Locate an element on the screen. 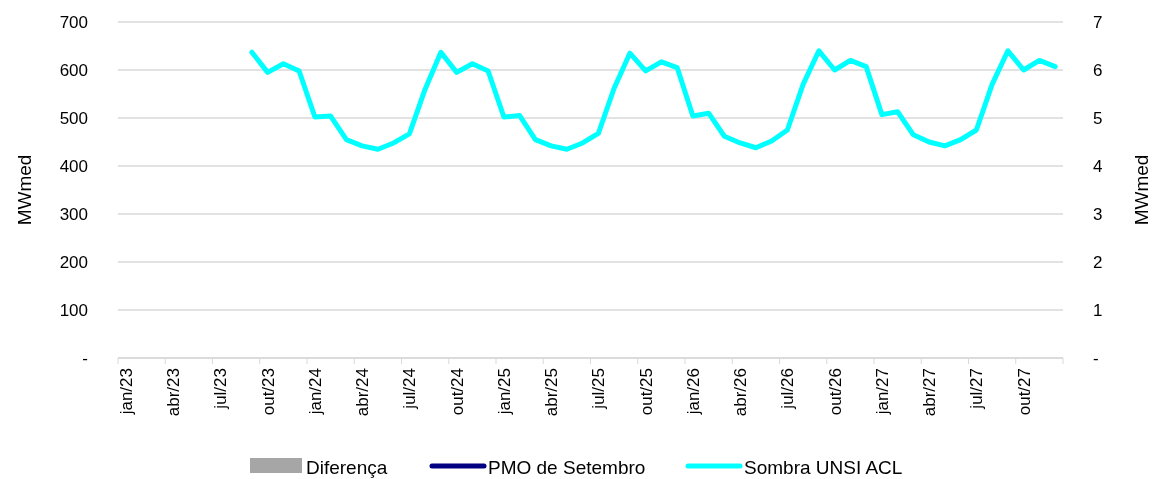  legend-label: Sombra UNSI ACL is located at coordinates (823, 467).